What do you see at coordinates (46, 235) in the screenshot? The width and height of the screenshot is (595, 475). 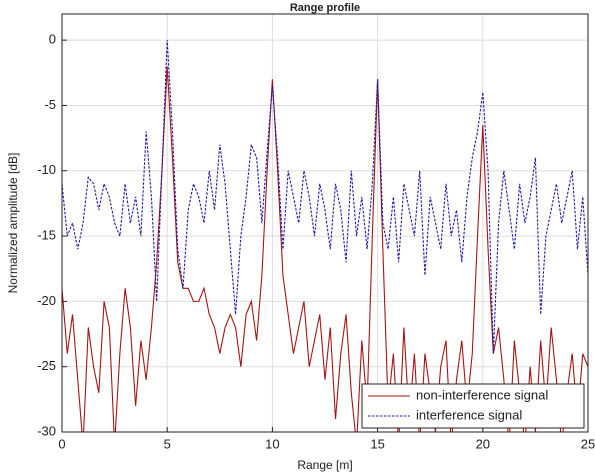 I see `y-tick-label: -15` at bounding box center [46, 235].